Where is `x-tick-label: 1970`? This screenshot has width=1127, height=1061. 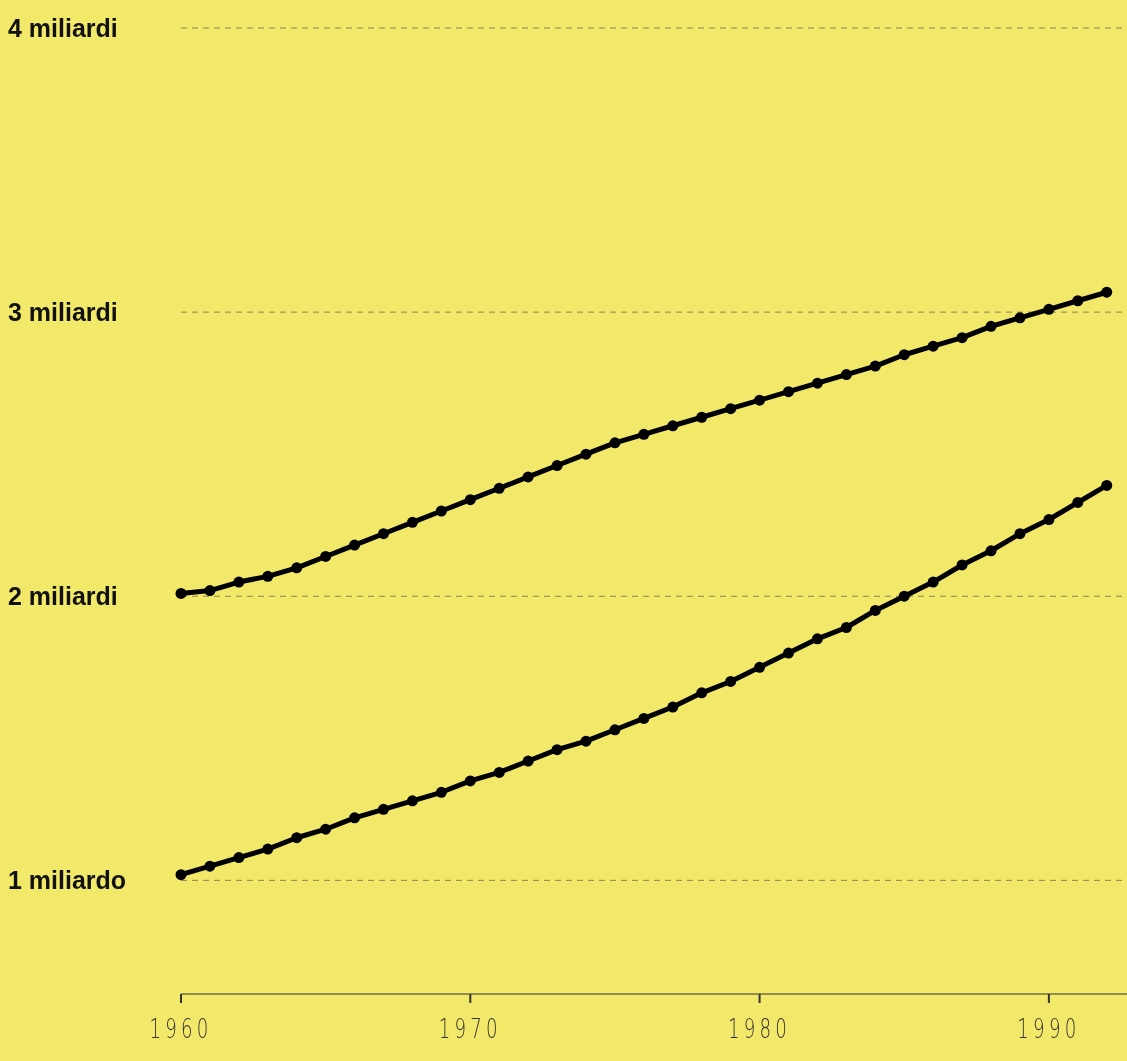
x-tick-label: 1970 is located at coordinates (470, 1028).